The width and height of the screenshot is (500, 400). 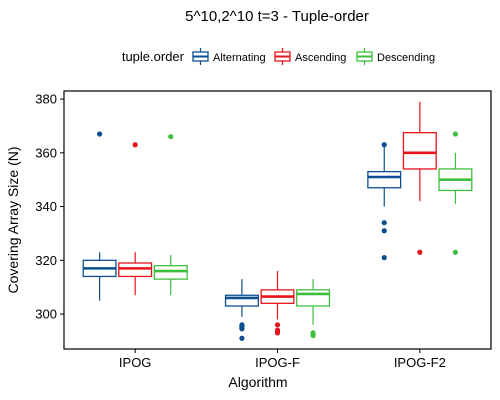 What do you see at coordinates (135, 219) in the screenshot?
I see `box-ascending-ipog` at bounding box center [135, 219].